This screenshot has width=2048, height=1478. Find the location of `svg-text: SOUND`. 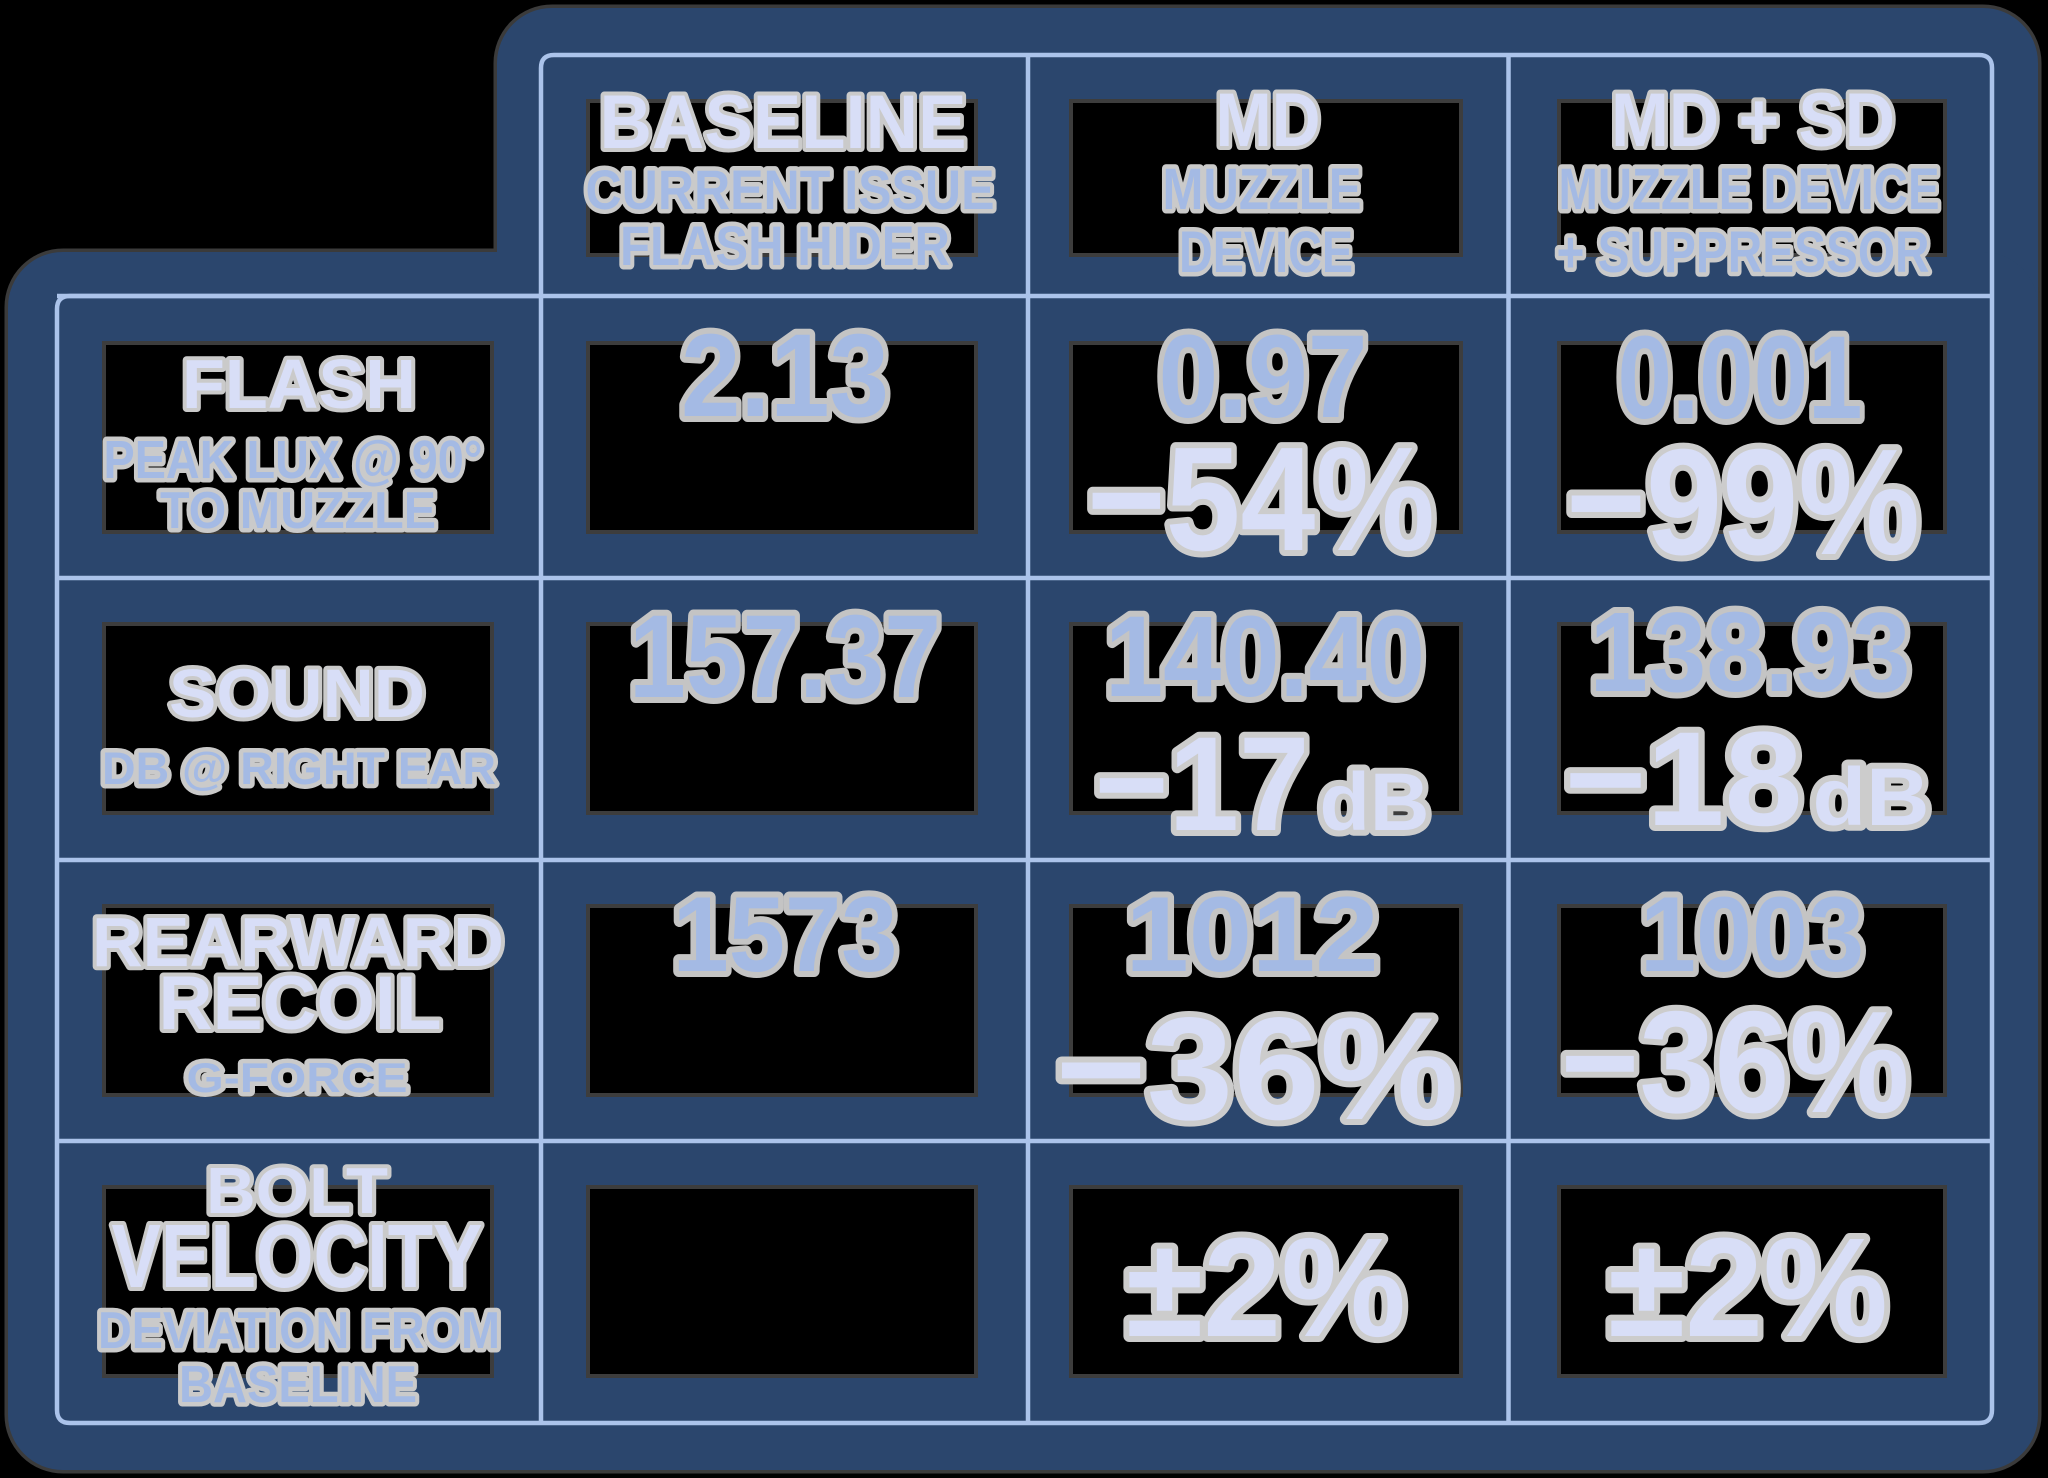

svg-text: SOUND is located at coordinates (297, 693).